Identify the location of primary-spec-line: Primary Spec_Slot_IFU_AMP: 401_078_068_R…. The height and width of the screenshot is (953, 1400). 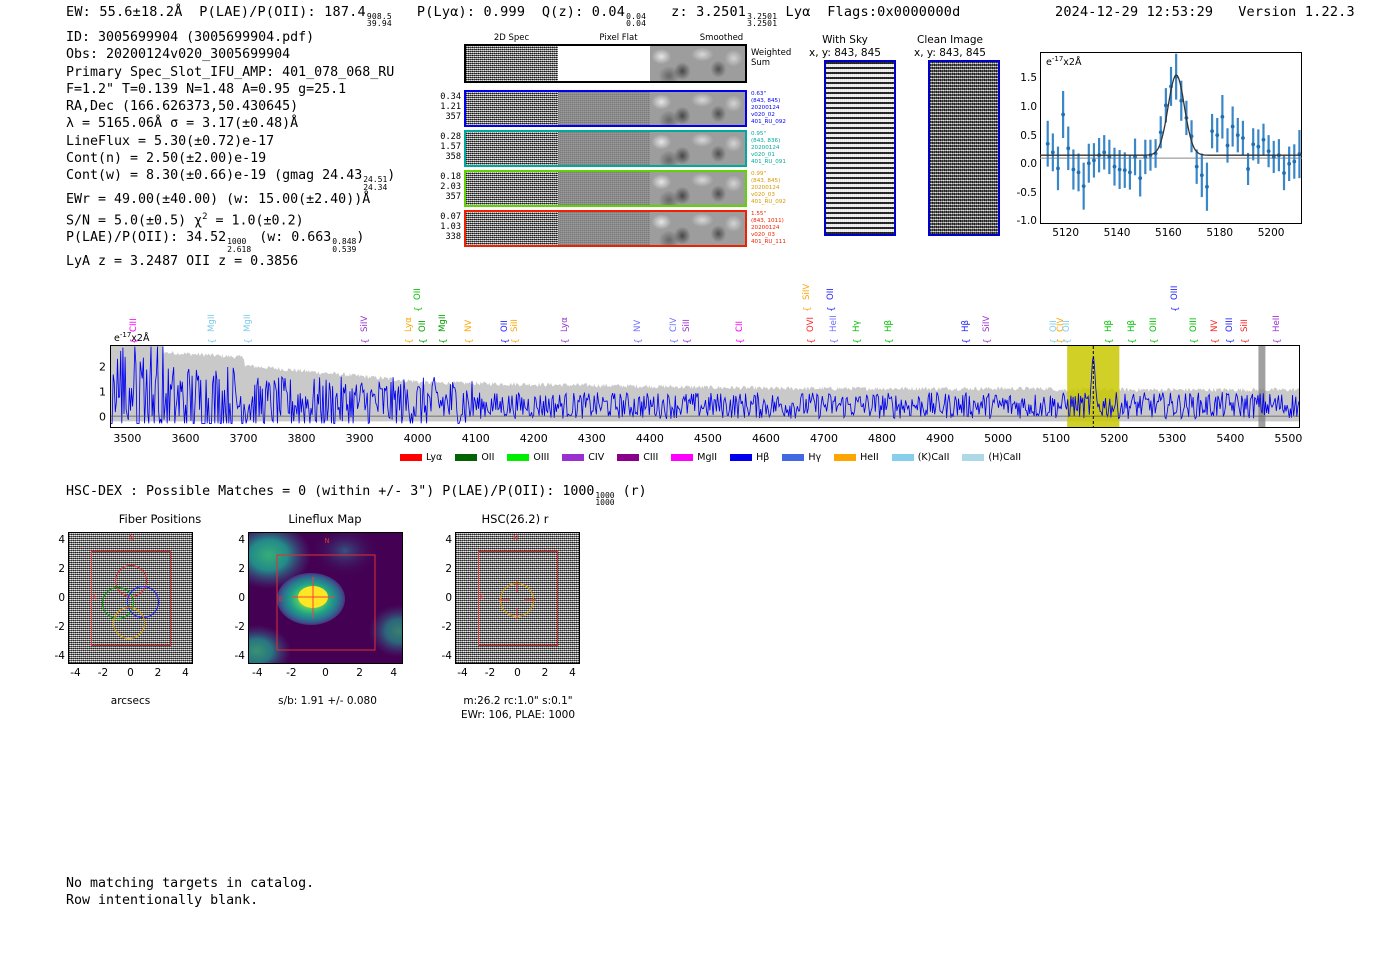
(230, 72).